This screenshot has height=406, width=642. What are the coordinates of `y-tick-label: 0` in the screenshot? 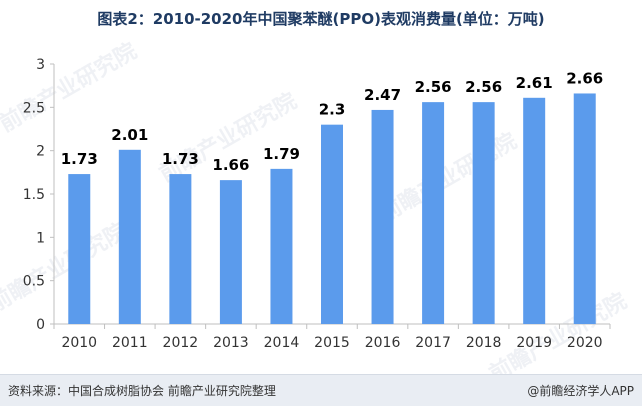 It's located at (40, 325).